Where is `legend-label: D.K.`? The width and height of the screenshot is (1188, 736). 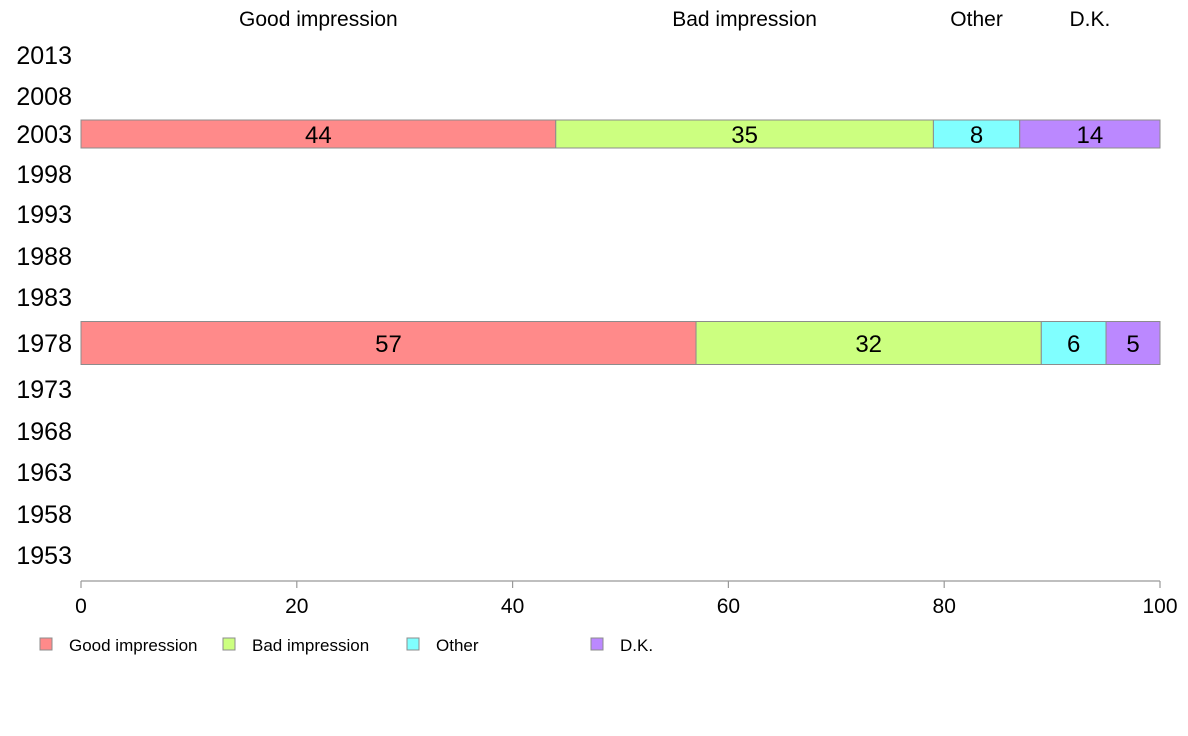 legend-label: D.K. is located at coordinates (636, 645).